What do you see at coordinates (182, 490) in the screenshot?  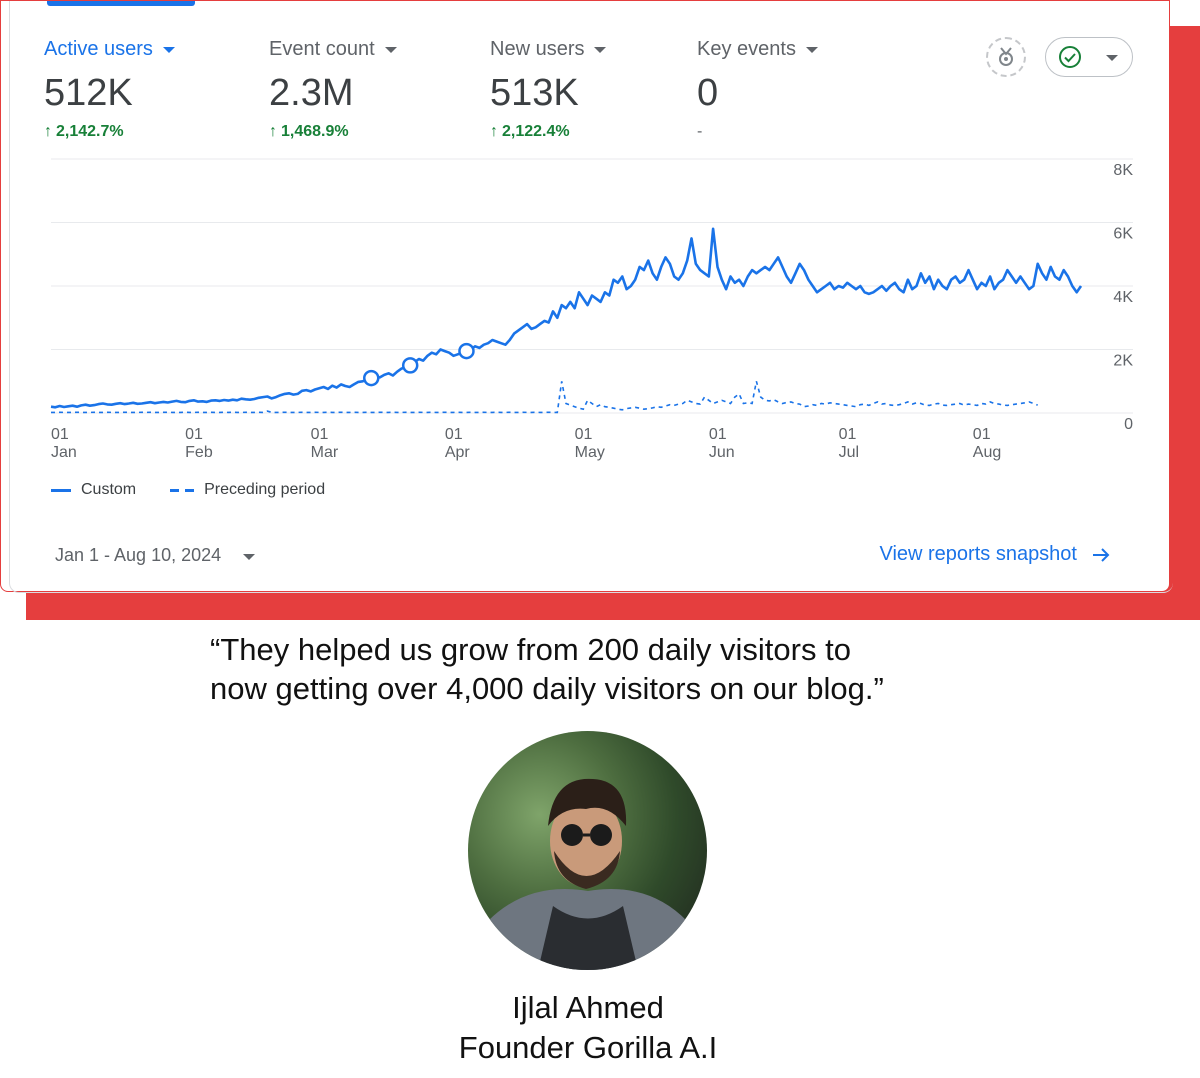 I see `legend-swatch-preceding` at bounding box center [182, 490].